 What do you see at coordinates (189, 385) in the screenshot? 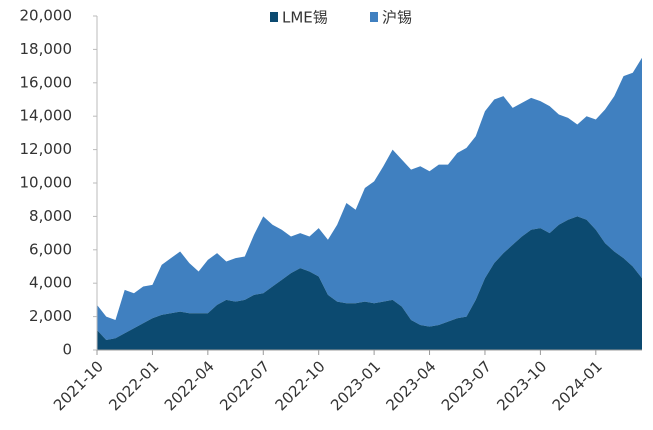
I see `x-tick-label: 2022-04` at bounding box center [189, 385].